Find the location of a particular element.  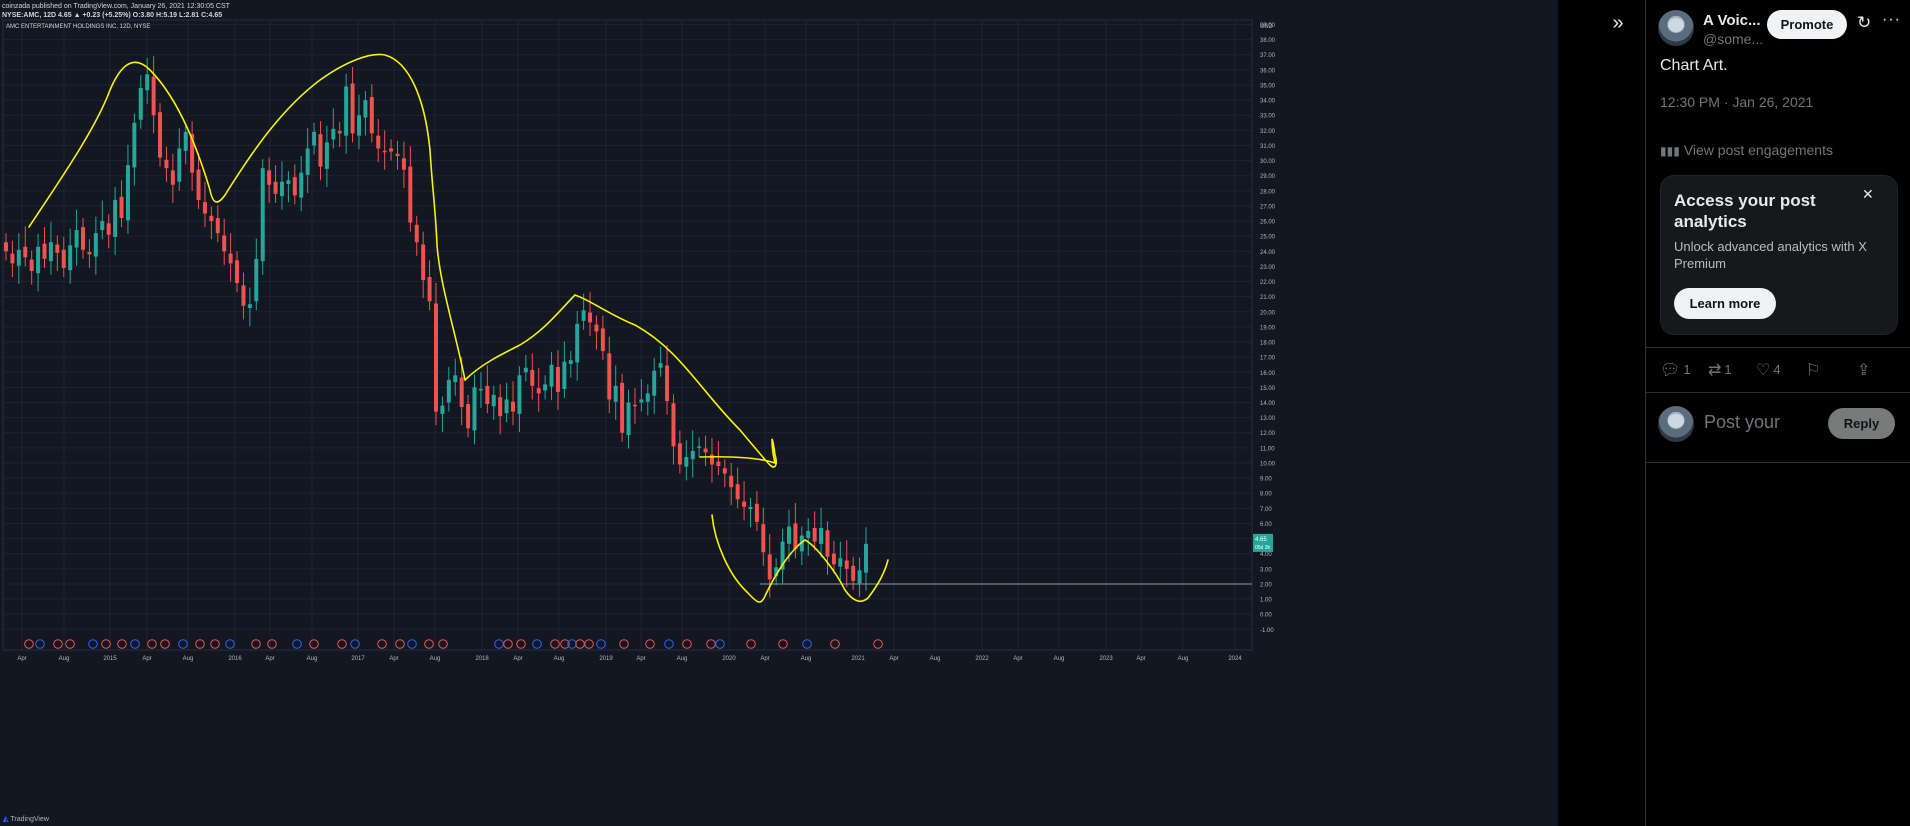

analytics-title: Access your post analytics is located at coordinates (1745, 211).